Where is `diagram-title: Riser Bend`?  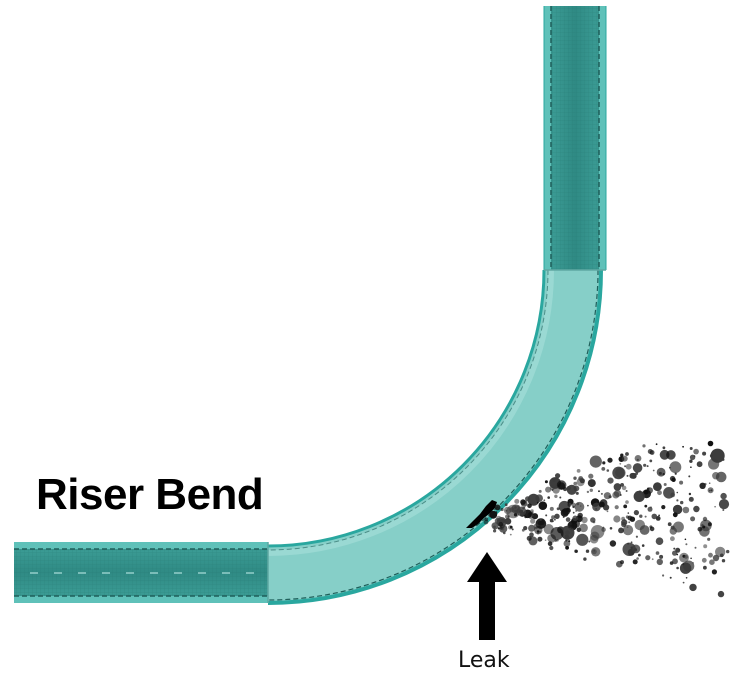
diagram-title: Riser Bend is located at coordinates (150, 494).